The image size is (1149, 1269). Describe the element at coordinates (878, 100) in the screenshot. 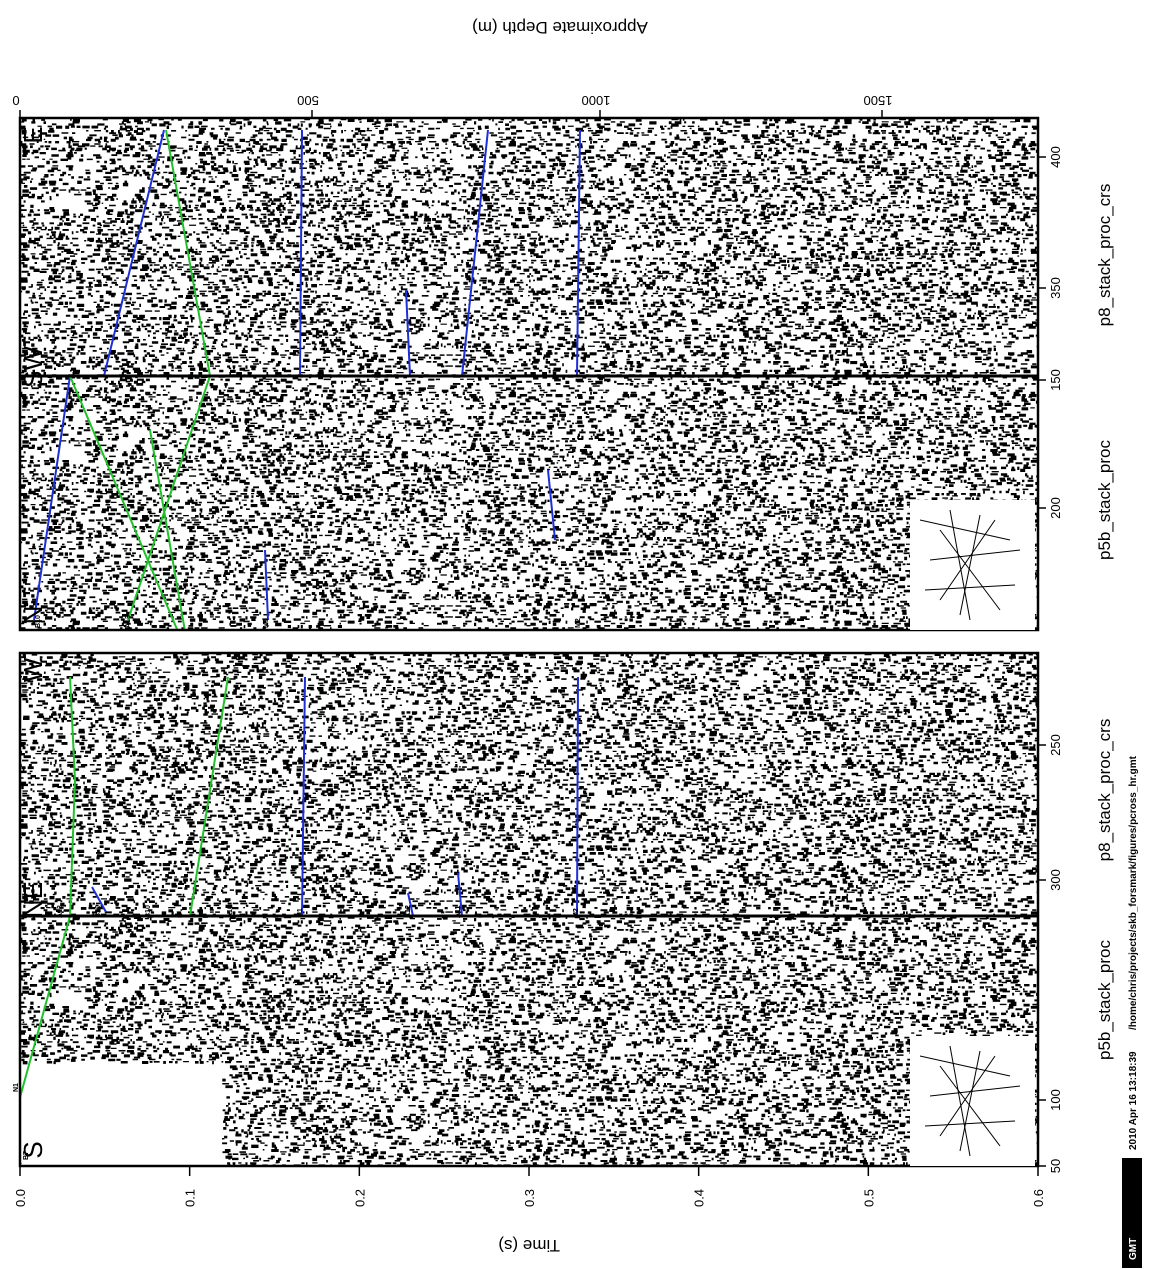

I see `depth-tick-label: 1500` at that location.